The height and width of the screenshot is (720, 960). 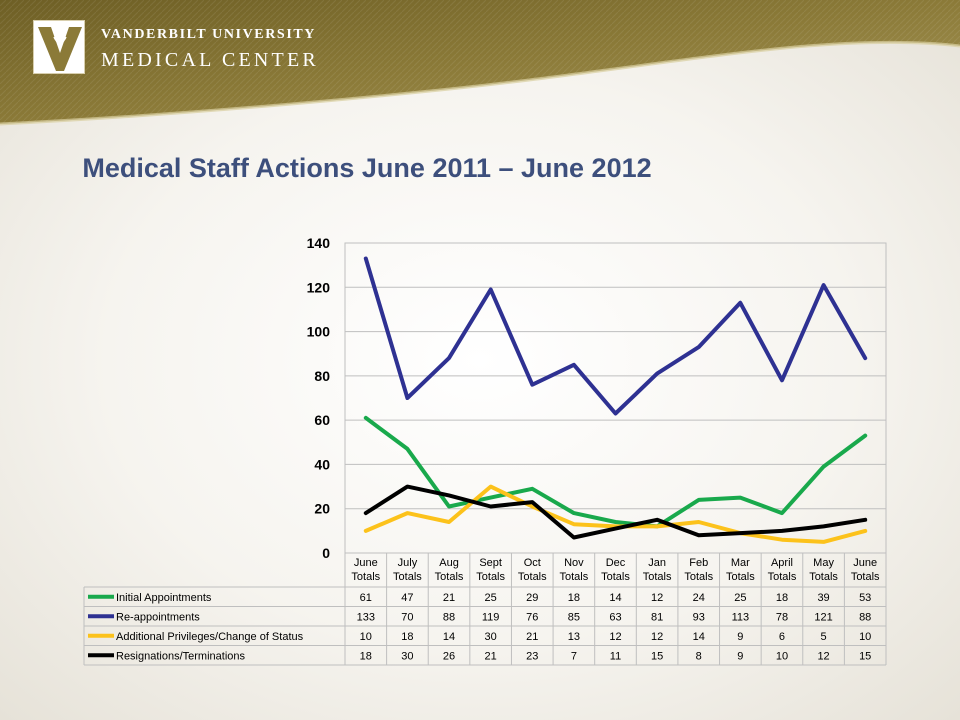 I want to click on oak-leaf-v-icon, so click(x=60, y=49).